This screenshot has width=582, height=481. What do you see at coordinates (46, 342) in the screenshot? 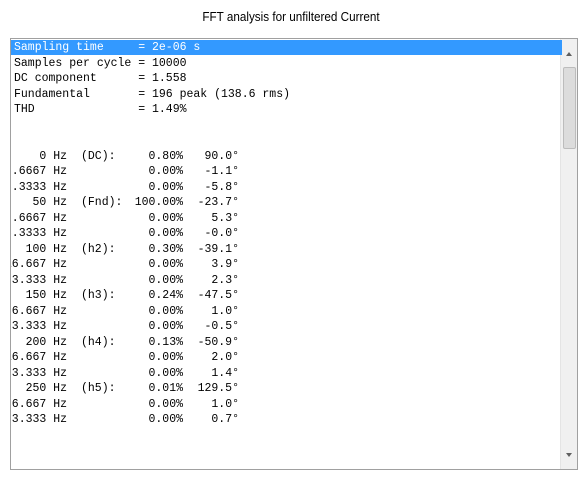
I see `frequency: 200 Hz` at bounding box center [46, 342].